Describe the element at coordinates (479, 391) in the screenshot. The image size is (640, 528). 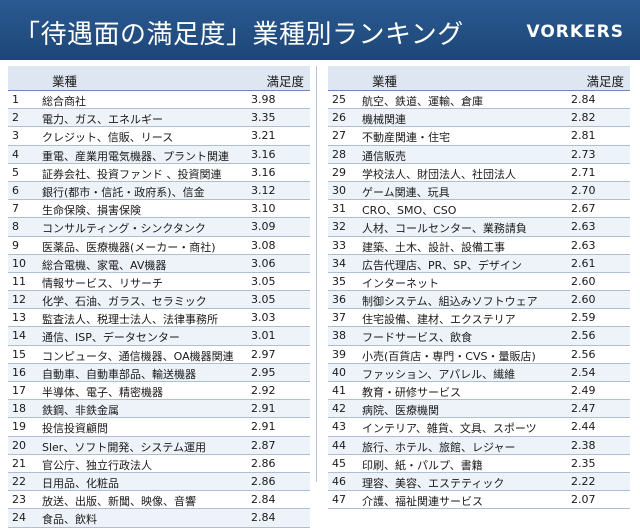
I see `table-row: 41 教育・研修サービス 2.49` at that location.